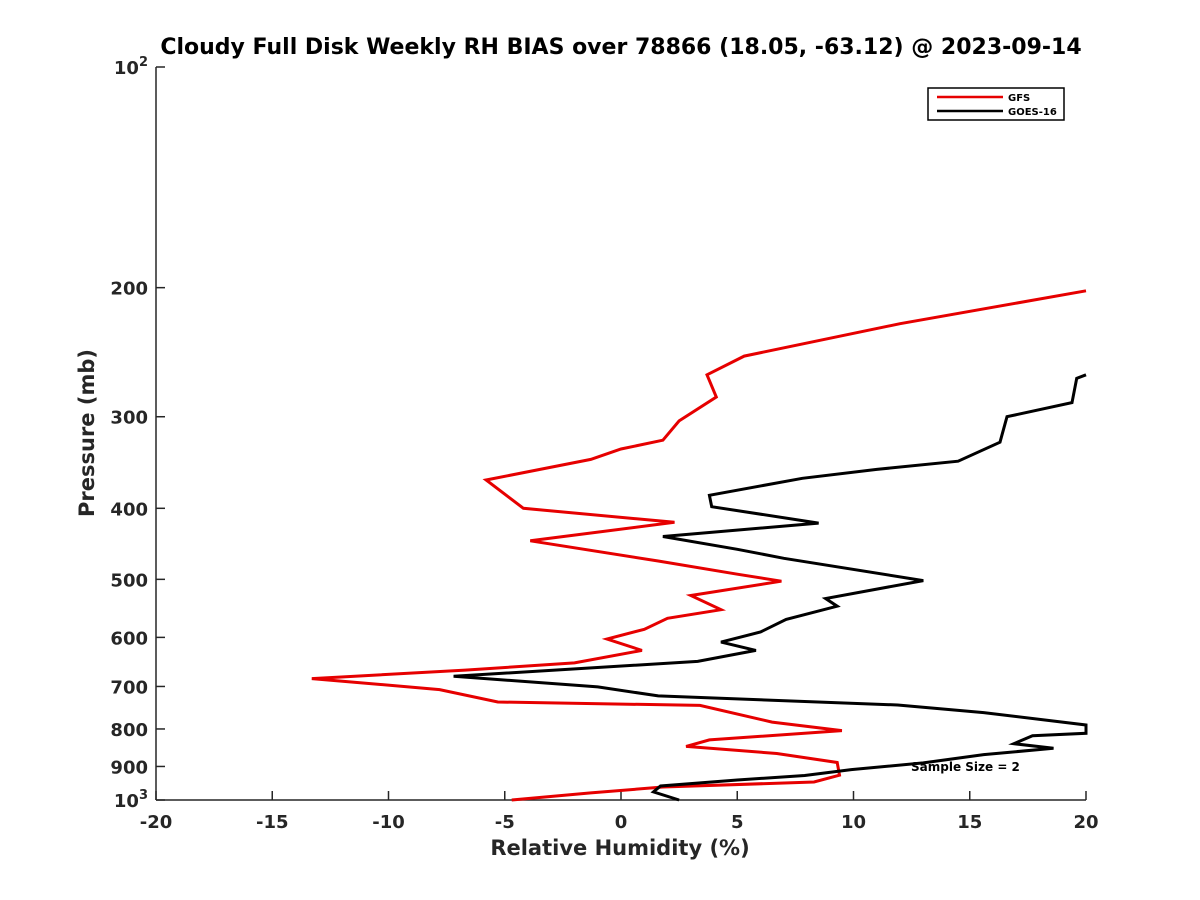 This screenshot has height=900, width=1200. Describe the element at coordinates (272, 822) in the screenshot. I see `x-tick-label: -15` at that location.